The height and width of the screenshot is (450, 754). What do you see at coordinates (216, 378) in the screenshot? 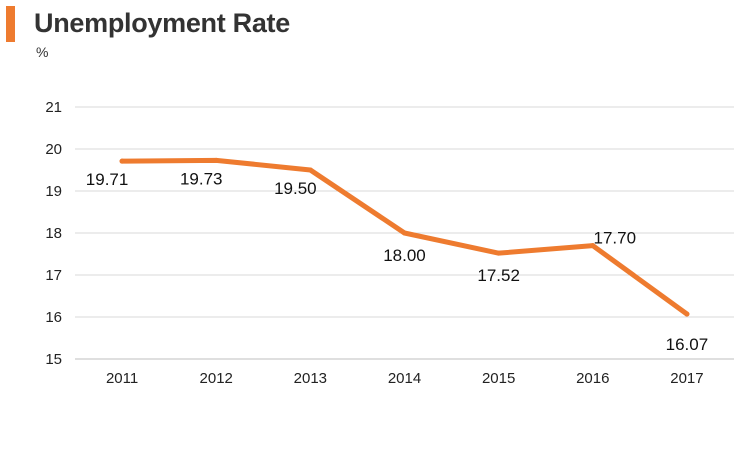
I see `x-tick-label: 2012` at bounding box center [216, 378].